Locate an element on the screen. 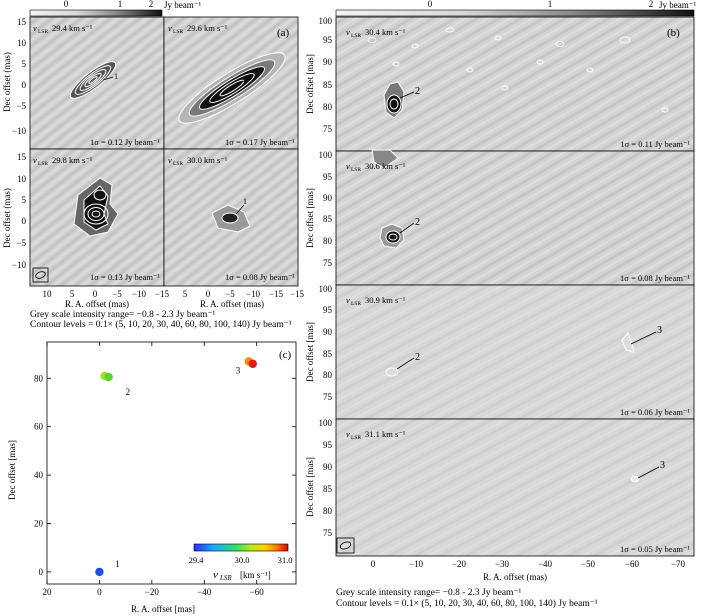 This screenshot has width=702, height=616. panel-b-ylabel-2: Dec offset [mas] is located at coordinates (310, 218).